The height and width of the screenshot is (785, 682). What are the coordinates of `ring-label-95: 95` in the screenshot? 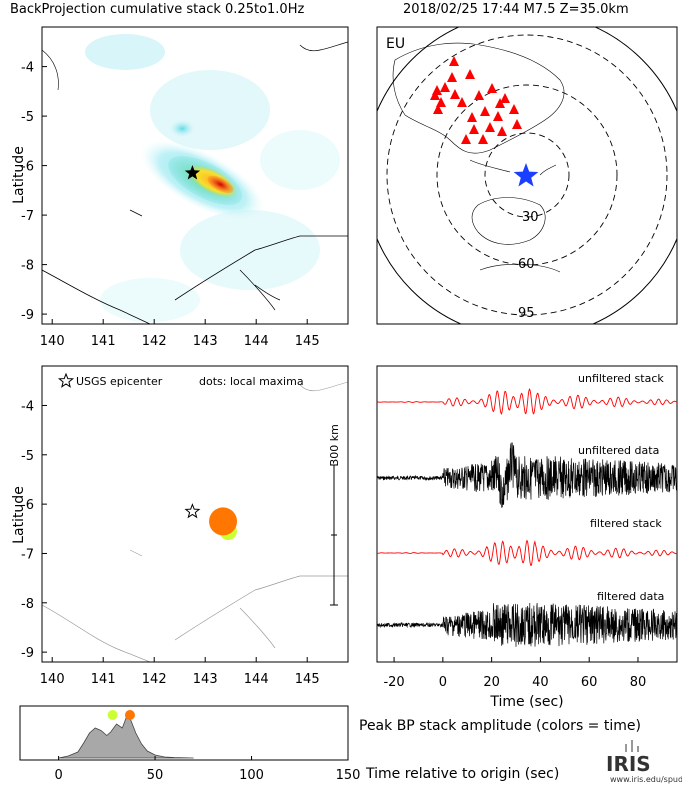 It's located at (526, 313).